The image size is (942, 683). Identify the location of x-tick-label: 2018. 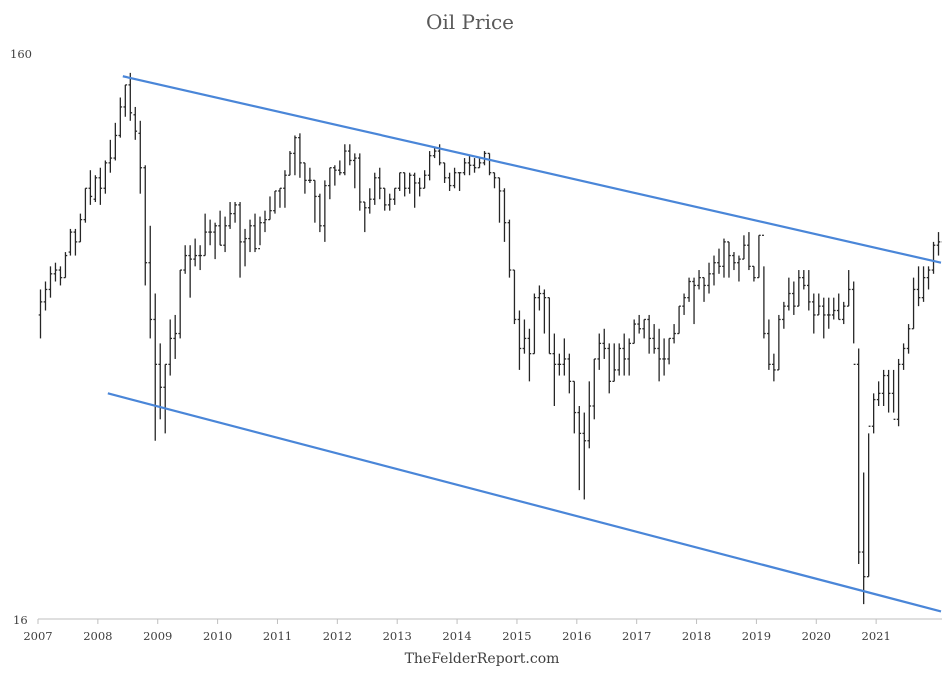
(696, 636).